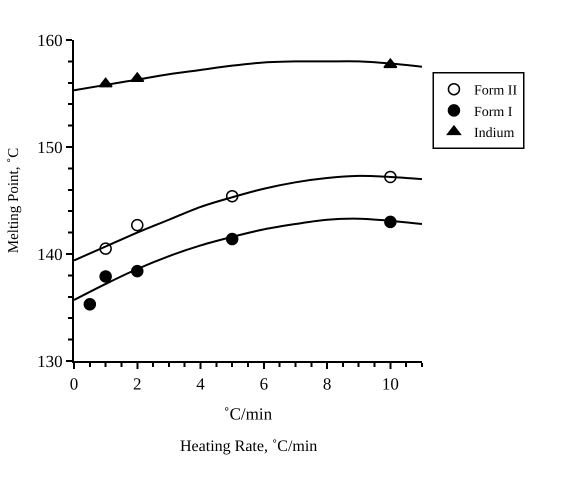 This screenshot has height=491, width=572. I want to click on x-tick-label: 2, so click(137, 384).